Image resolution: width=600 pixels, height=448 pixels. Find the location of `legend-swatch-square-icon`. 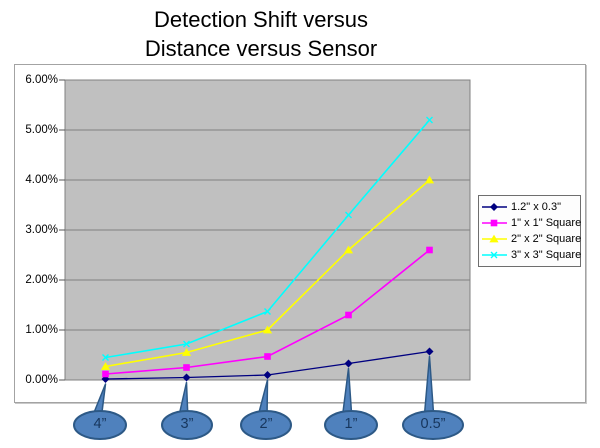

legend-swatch-square-icon is located at coordinates (494, 223).